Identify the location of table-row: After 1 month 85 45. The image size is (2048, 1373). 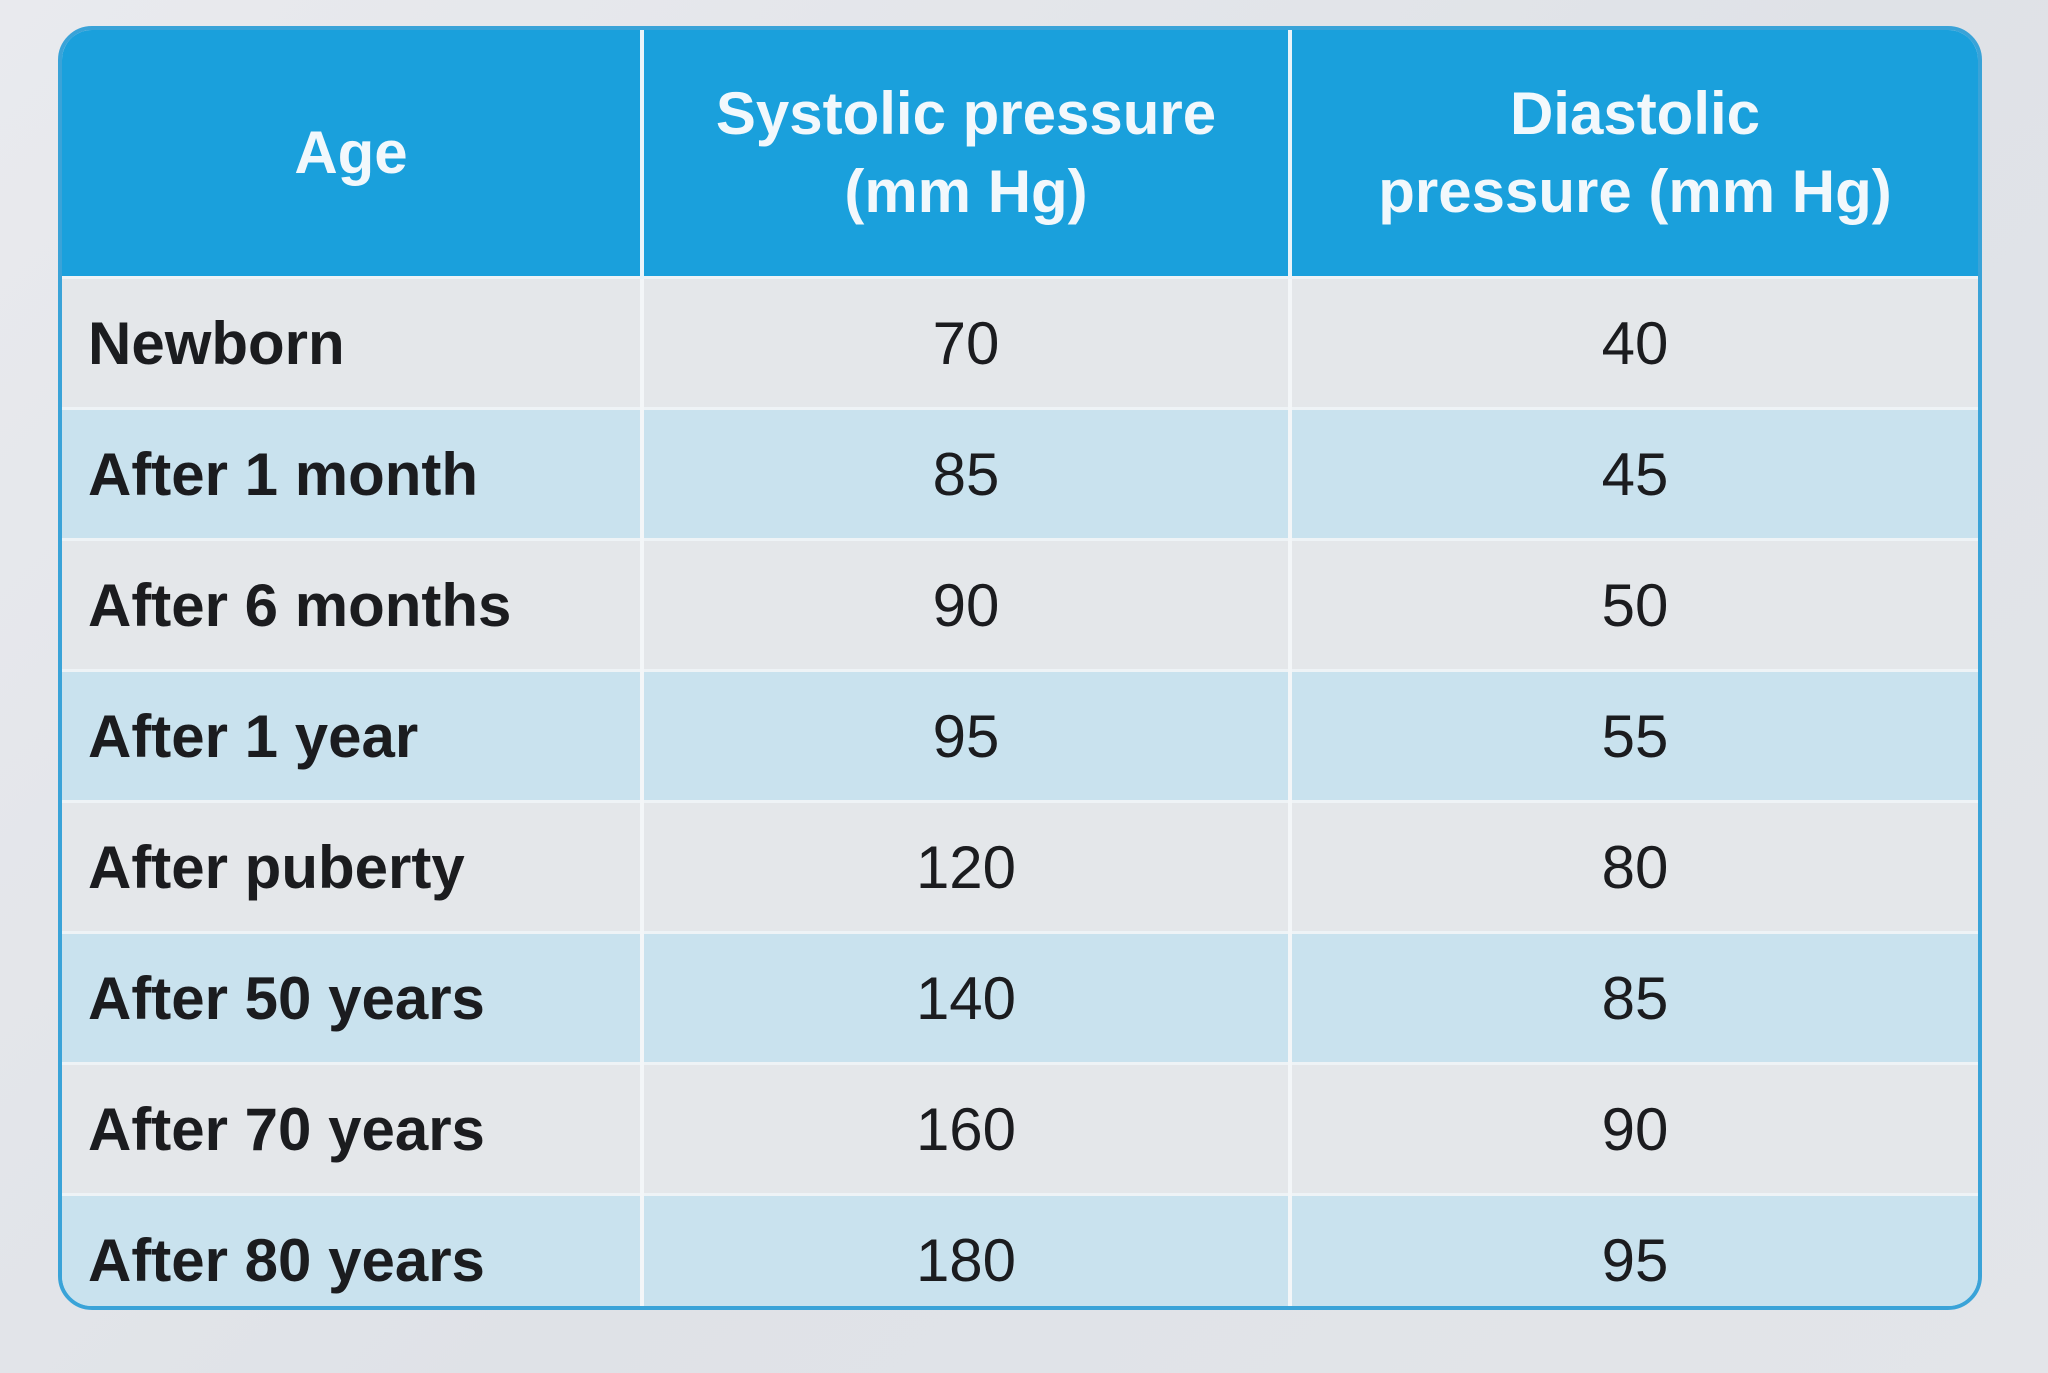
(1020, 473).